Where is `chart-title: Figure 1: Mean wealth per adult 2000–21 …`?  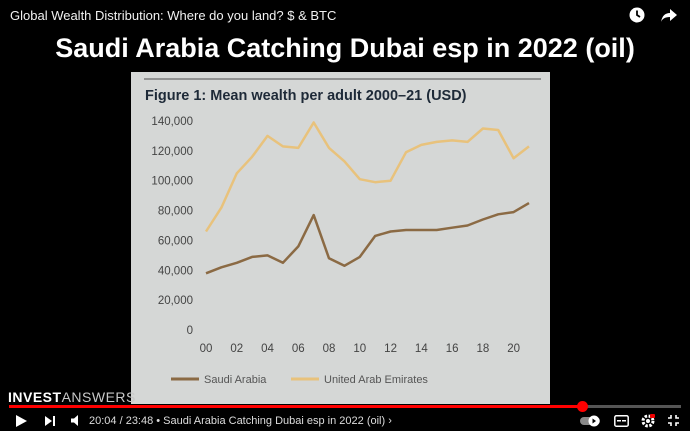
chart-title: Figure 1: Mean wealth per adult 2000–21 … is located at coordinates (306, 96).